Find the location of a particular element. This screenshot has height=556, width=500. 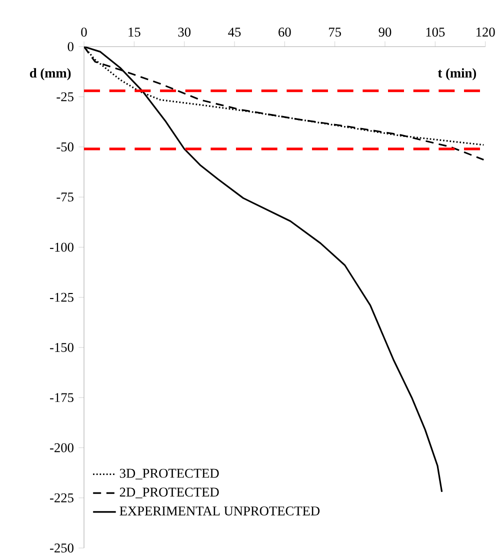

legend-label: 3D_PROTECTED is located at coordinates (169, 474).